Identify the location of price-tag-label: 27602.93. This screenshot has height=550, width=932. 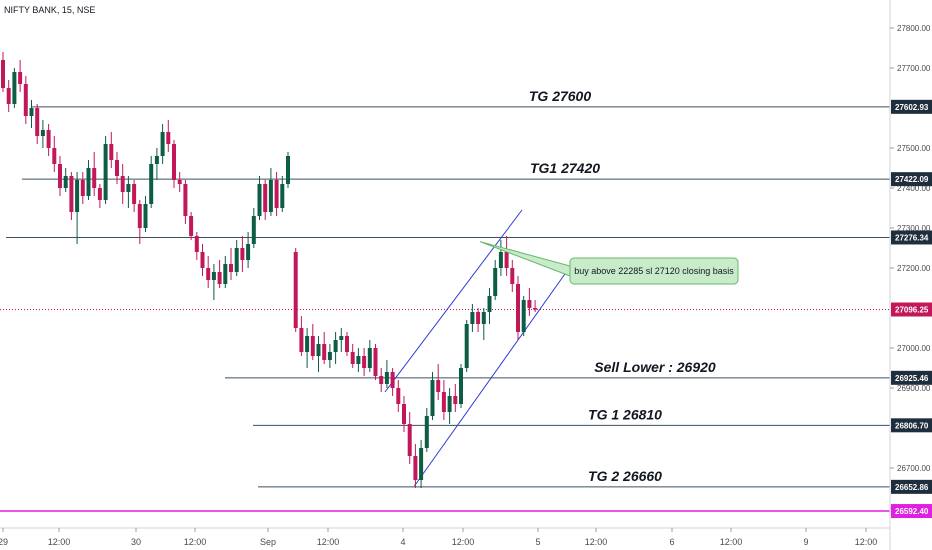
(912, 107).